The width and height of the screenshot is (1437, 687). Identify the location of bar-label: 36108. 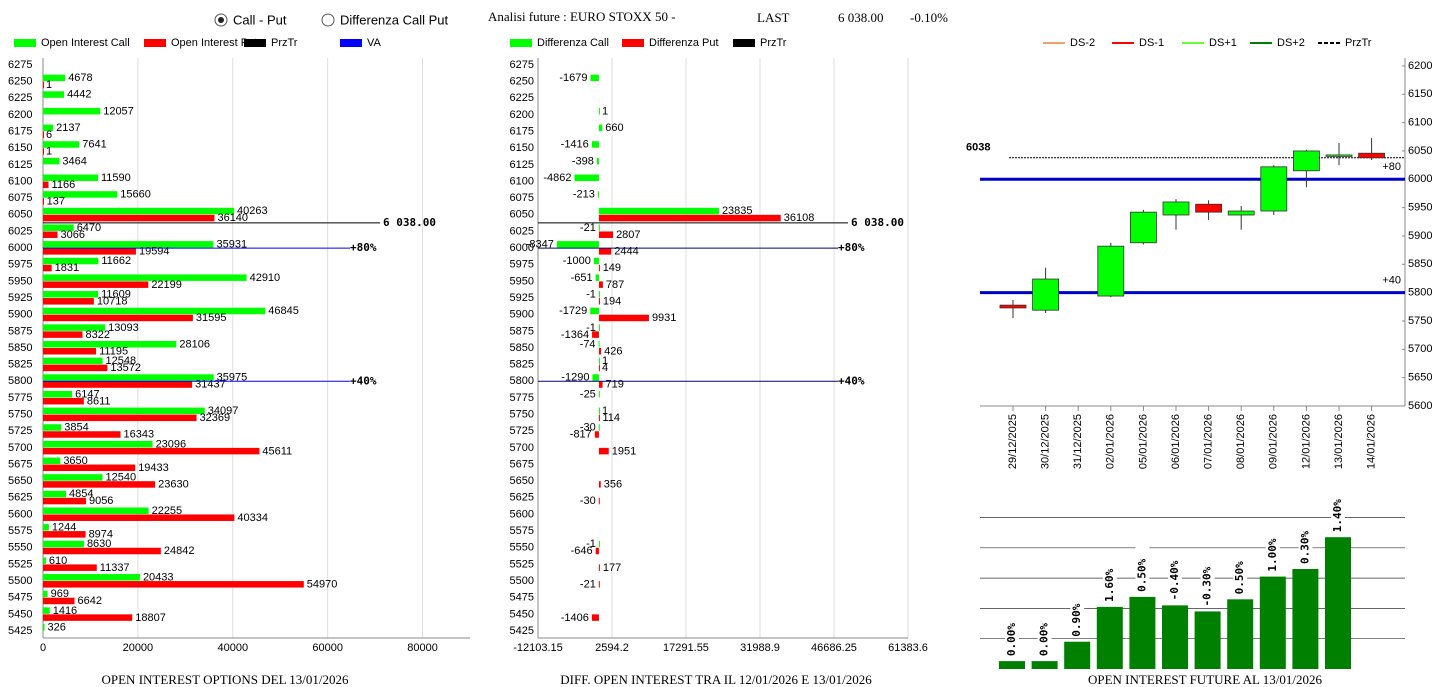
(799, 218).